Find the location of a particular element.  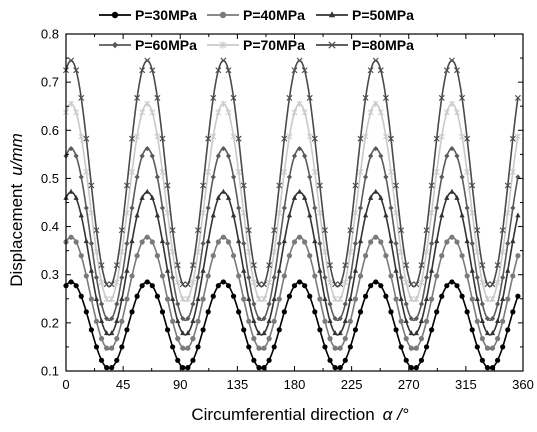

x-tick-label: 180 is located at coordinates (295, 384).